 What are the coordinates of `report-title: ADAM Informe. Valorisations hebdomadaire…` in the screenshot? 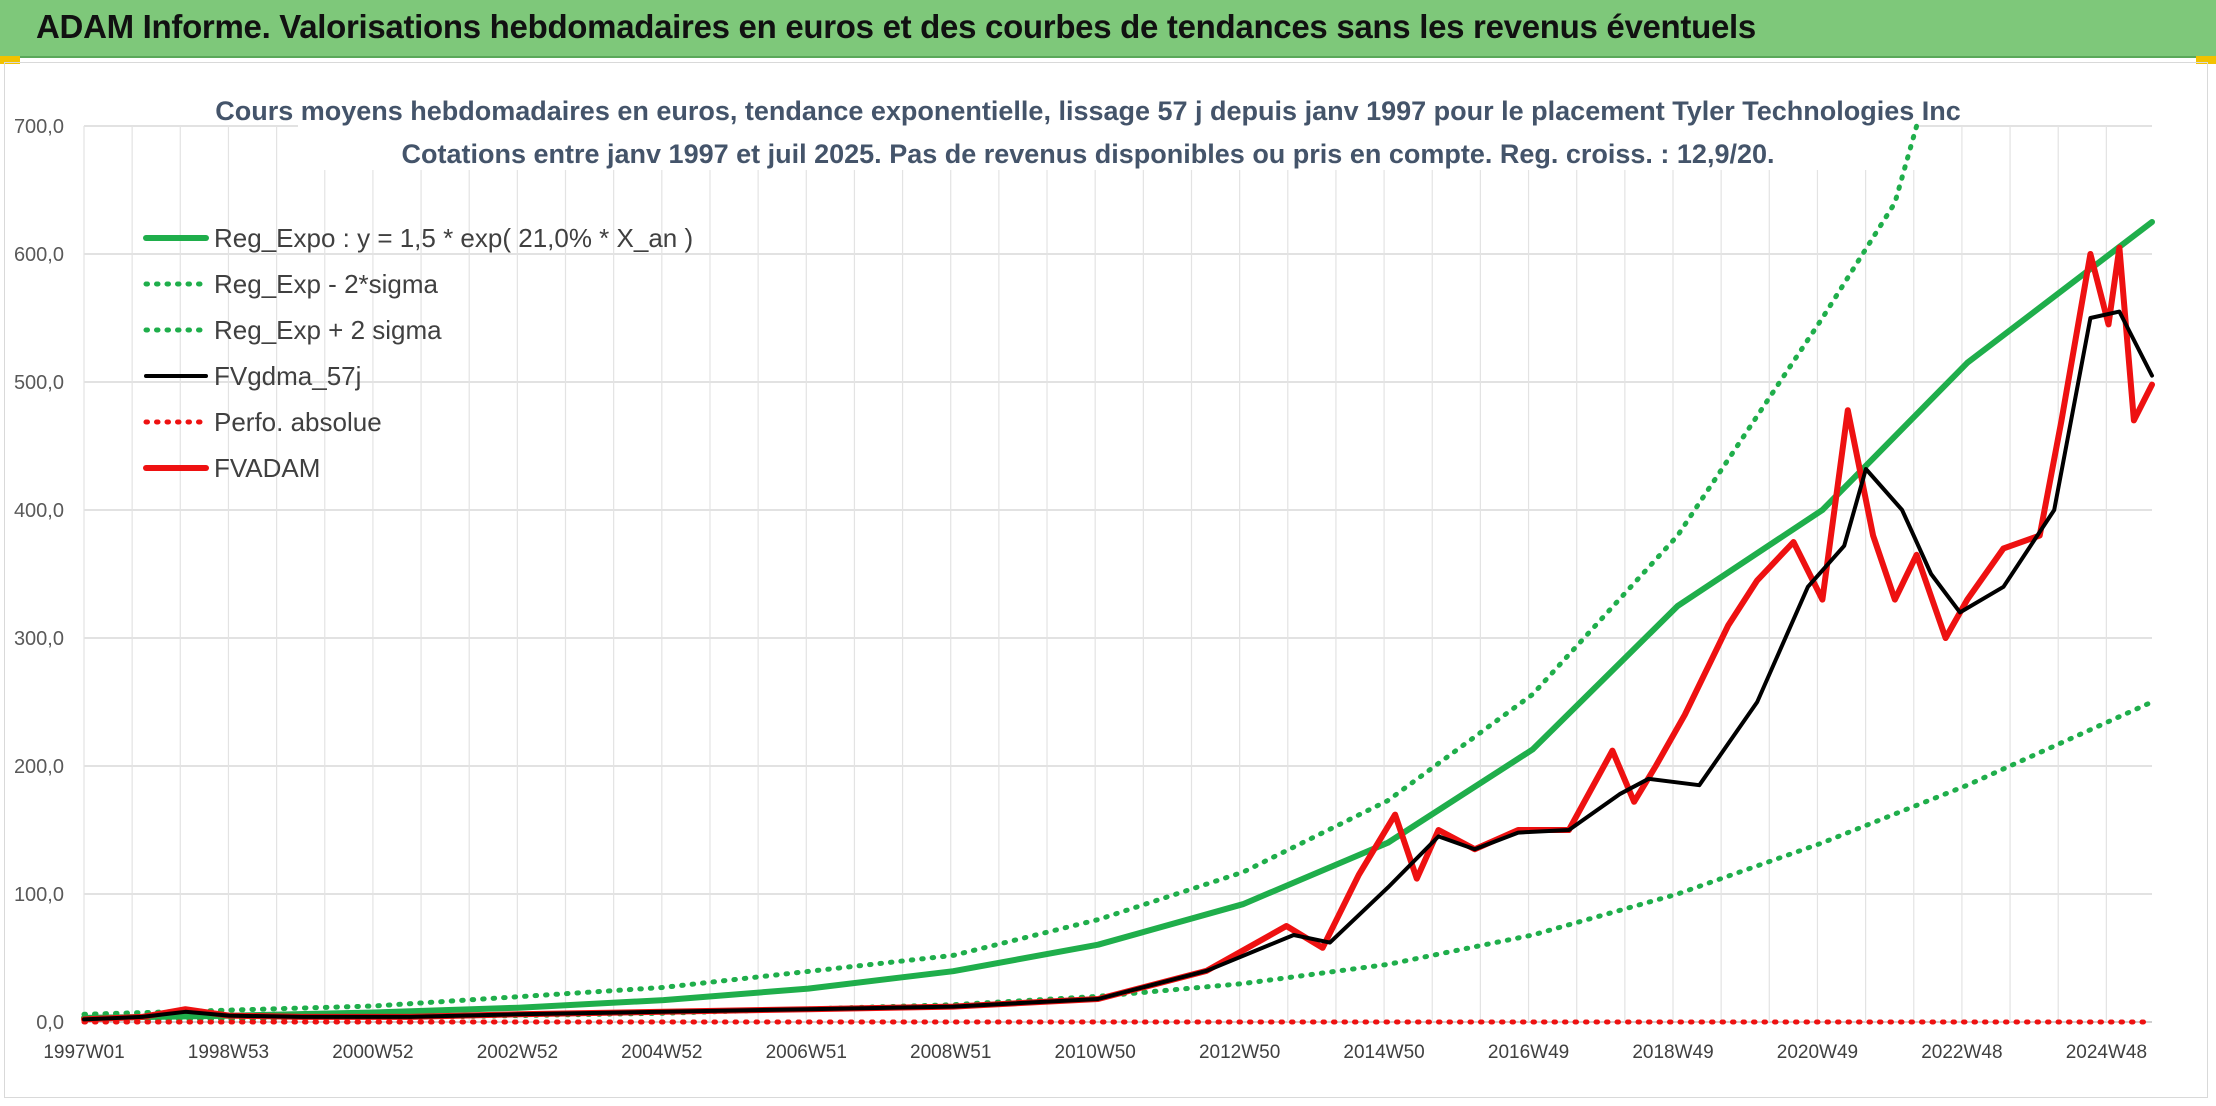 It's located at (896, 26).